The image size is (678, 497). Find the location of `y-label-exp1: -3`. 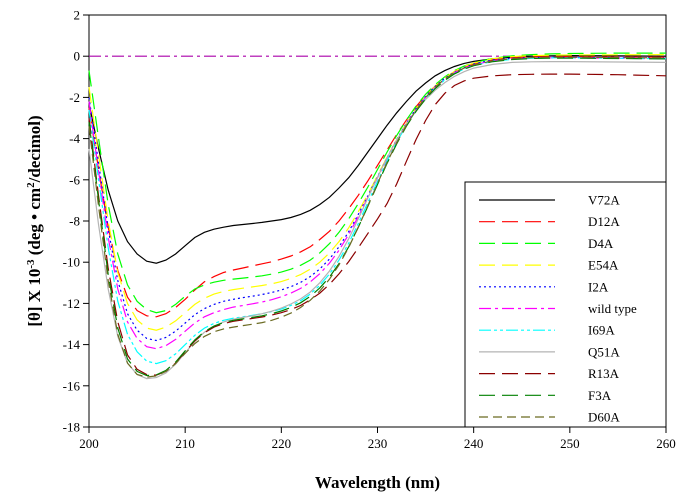

y-label-exp1: -3 is located at coordinates (31, 264).